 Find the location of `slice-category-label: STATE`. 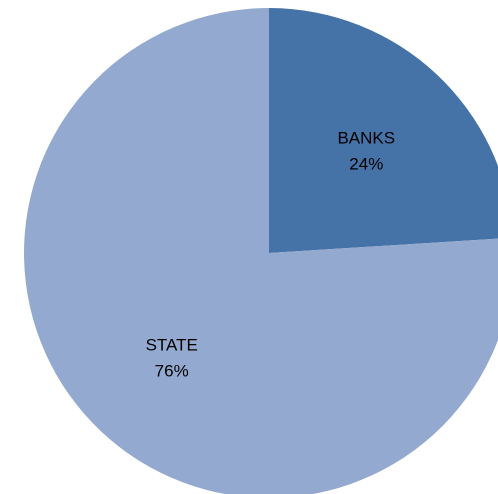

slice-category-label: STATE is located at coordinates (172, 345).